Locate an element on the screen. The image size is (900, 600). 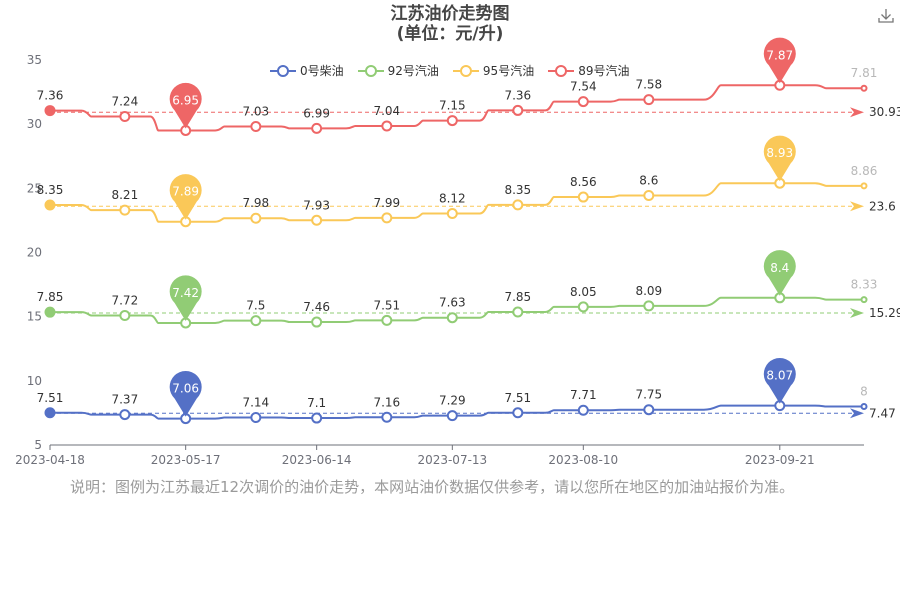
data-label: 8.56 is located at coordinates (583, 182).